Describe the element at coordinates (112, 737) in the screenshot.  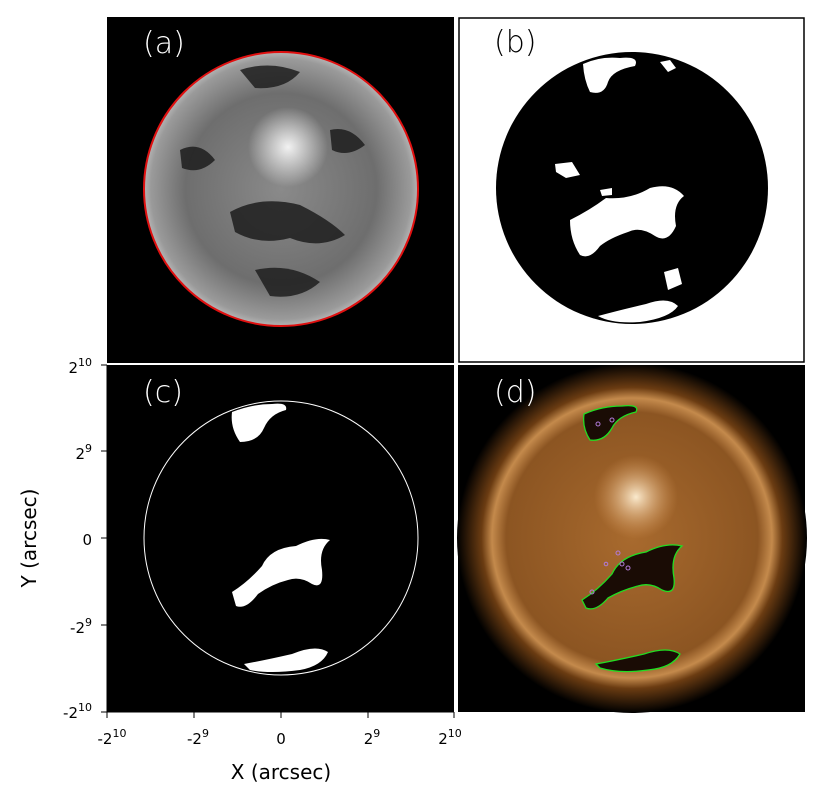
I see `x-tick-label: -210` at that location.